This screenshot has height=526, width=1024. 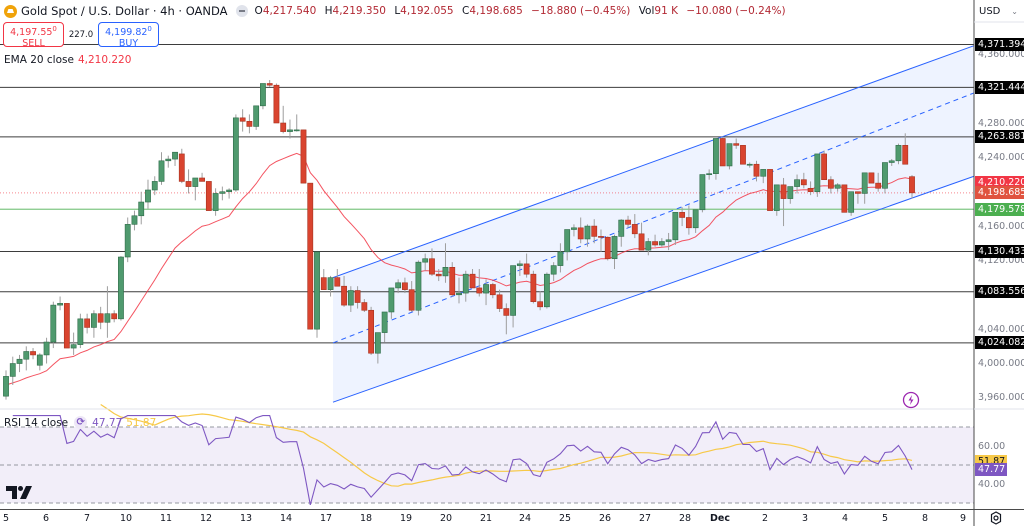 I want to click on refresh-icon: ⟳, so click(x=81, y=422).